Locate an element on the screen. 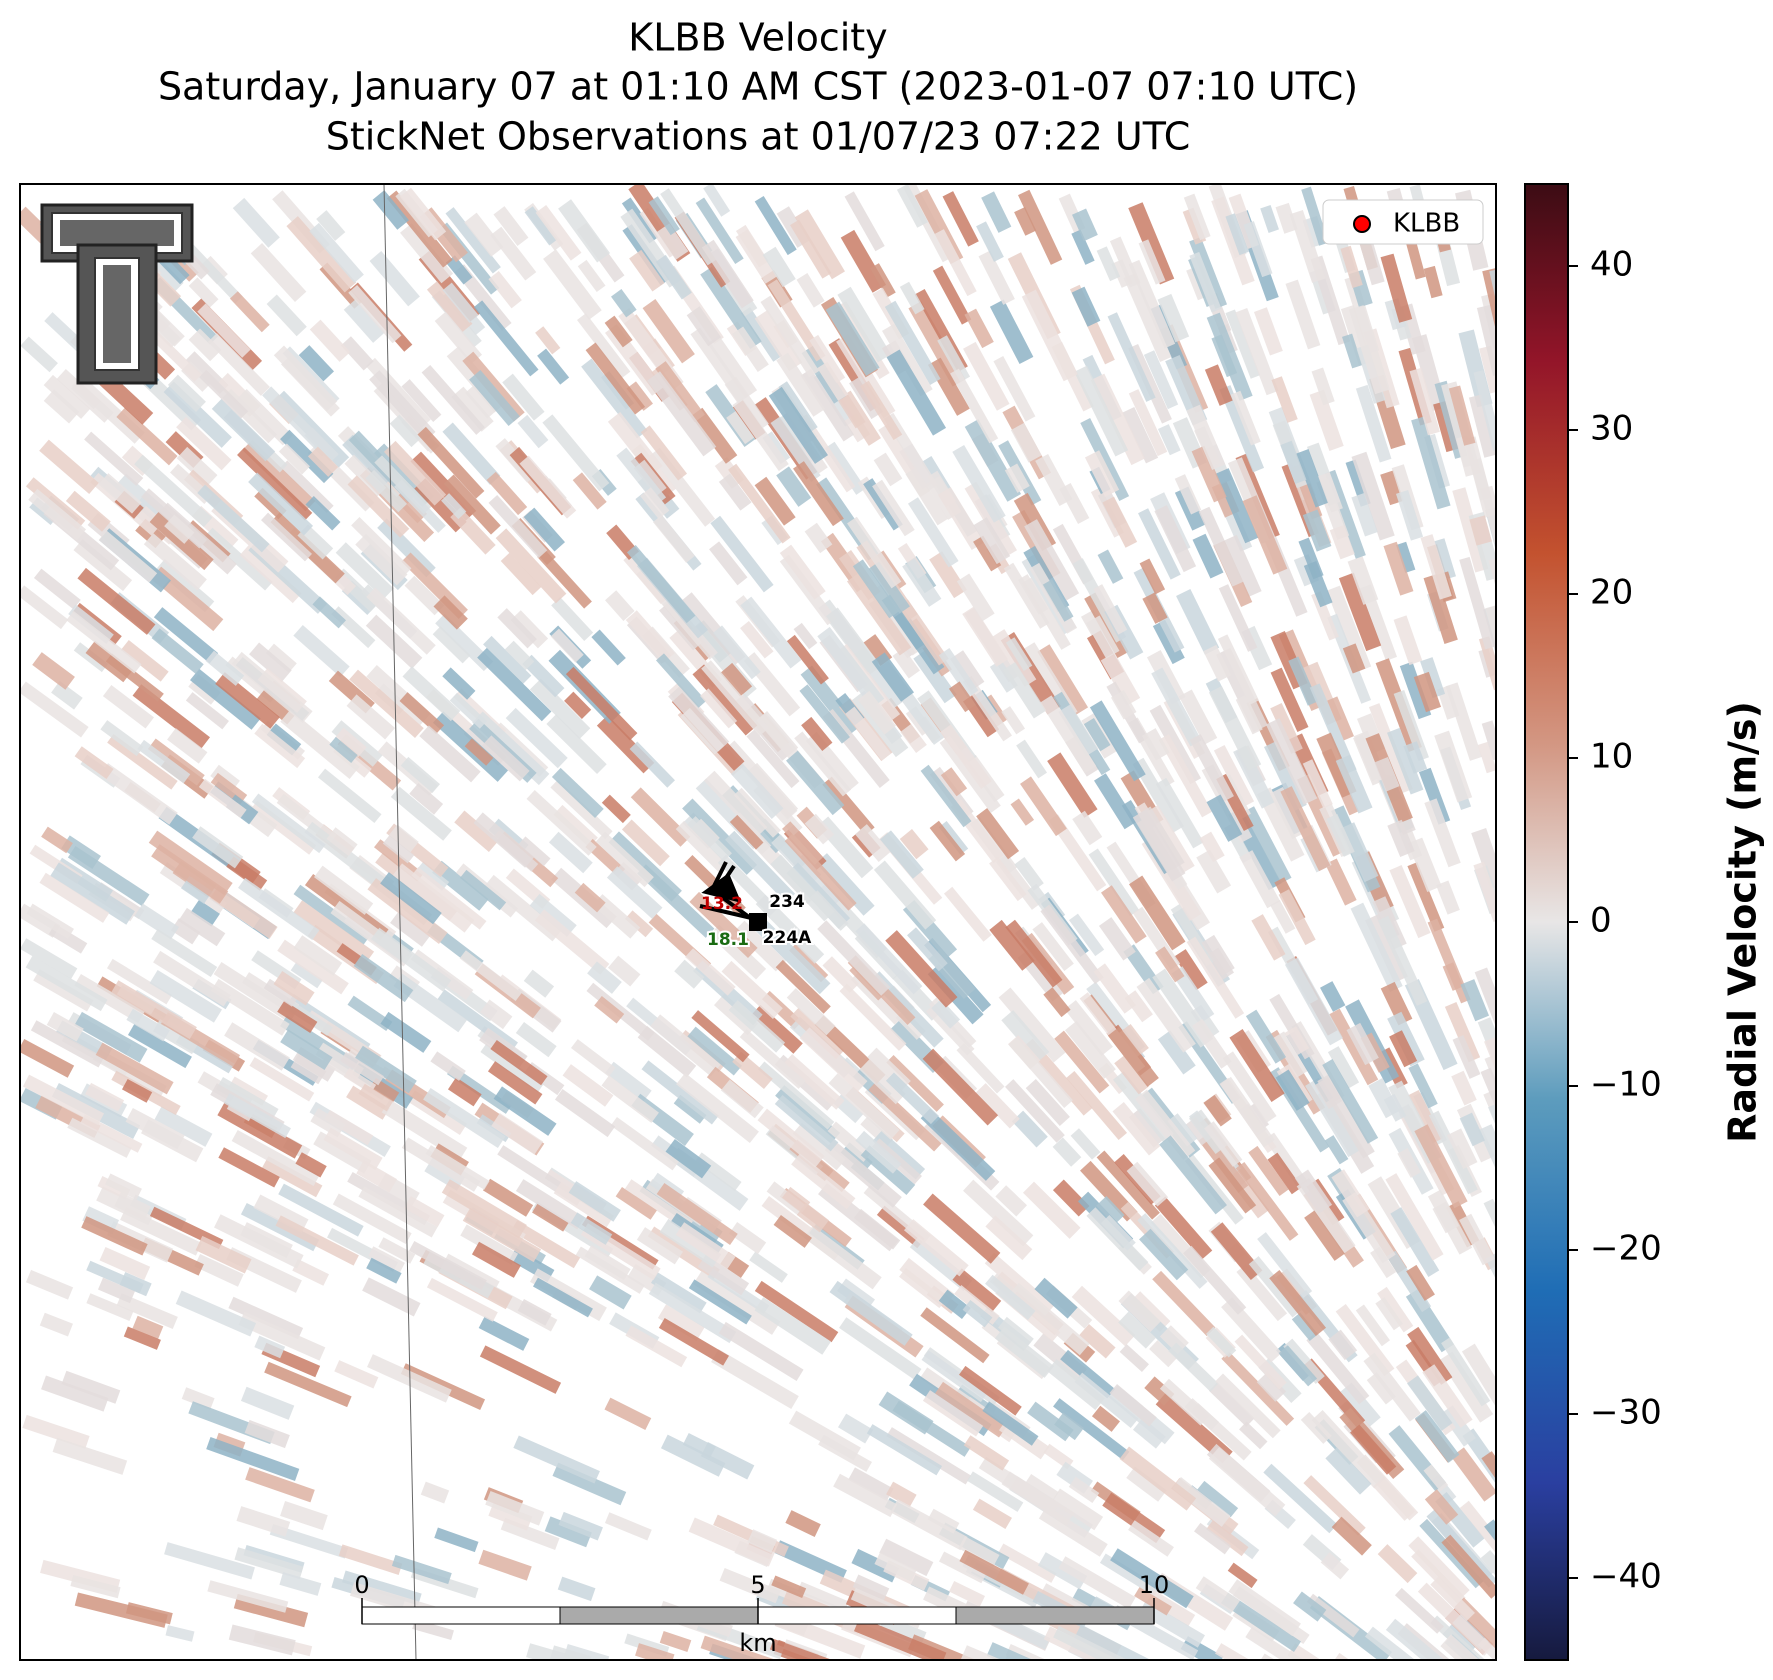 This screenshot has height=1680, width=1773. colorbar-tick-label: 0 is located at coordinates (1601, 921).